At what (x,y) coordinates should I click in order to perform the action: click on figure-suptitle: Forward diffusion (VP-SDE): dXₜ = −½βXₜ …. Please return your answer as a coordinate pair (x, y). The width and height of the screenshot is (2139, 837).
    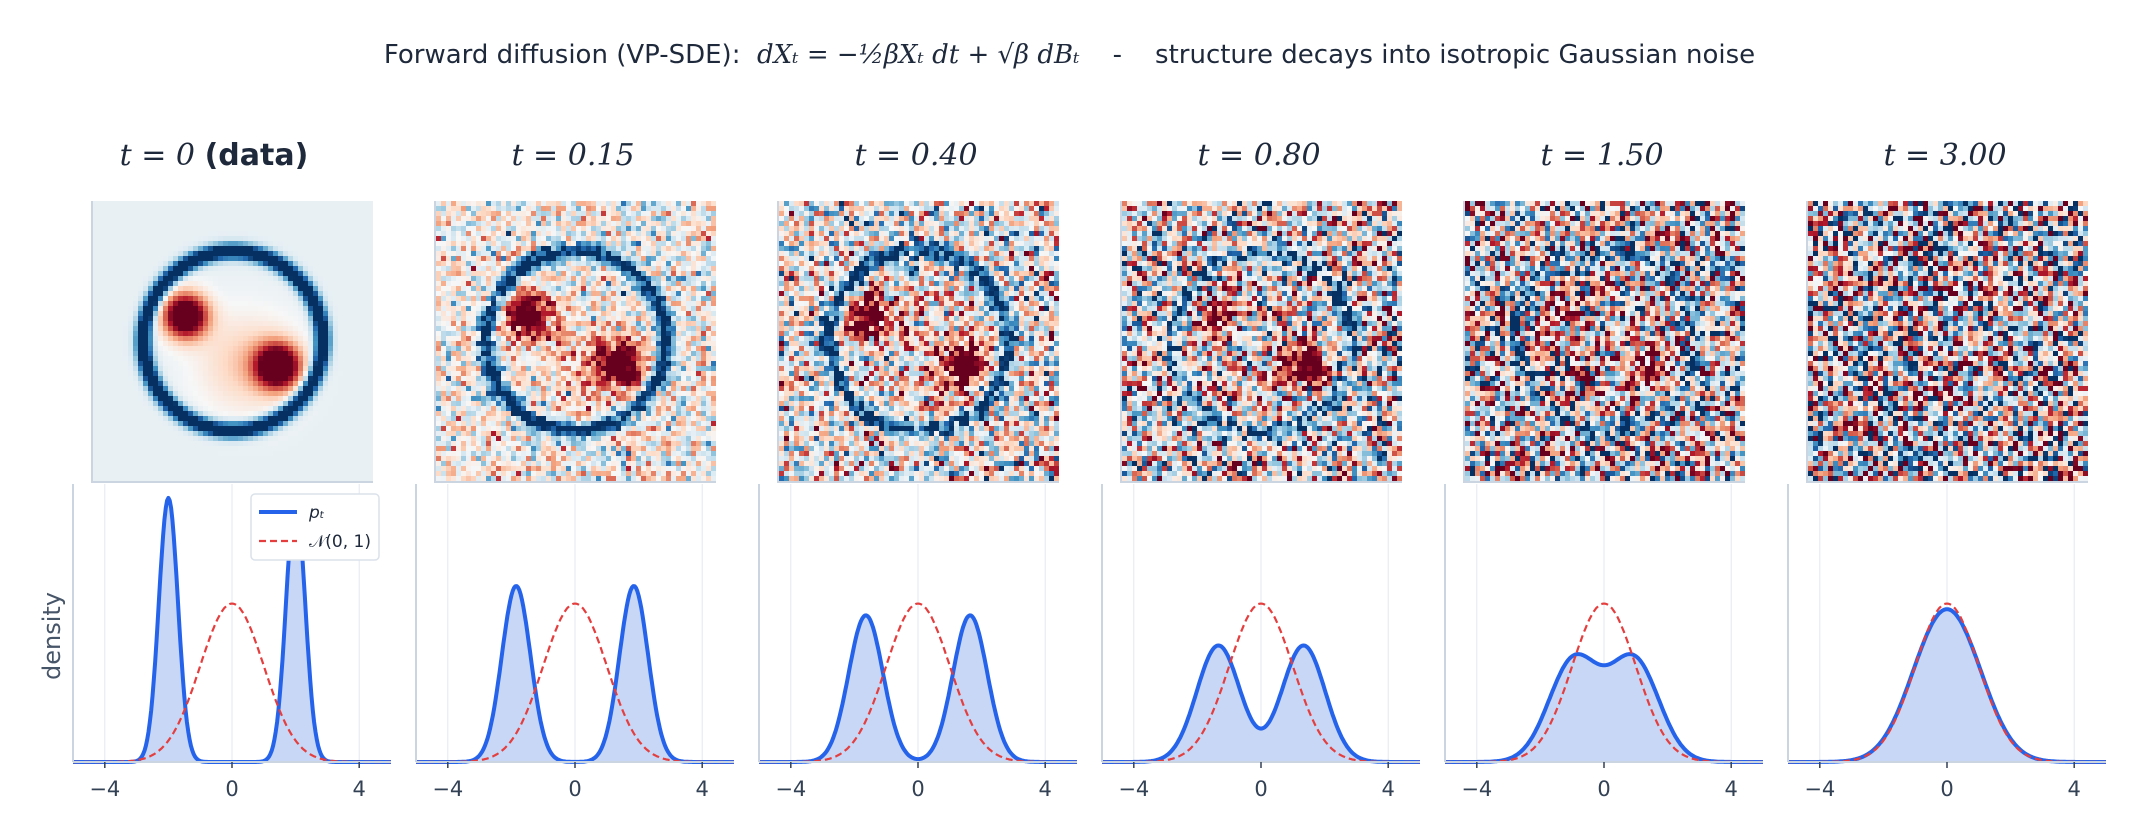
    Looking at the image, I should click on (1069, 55).